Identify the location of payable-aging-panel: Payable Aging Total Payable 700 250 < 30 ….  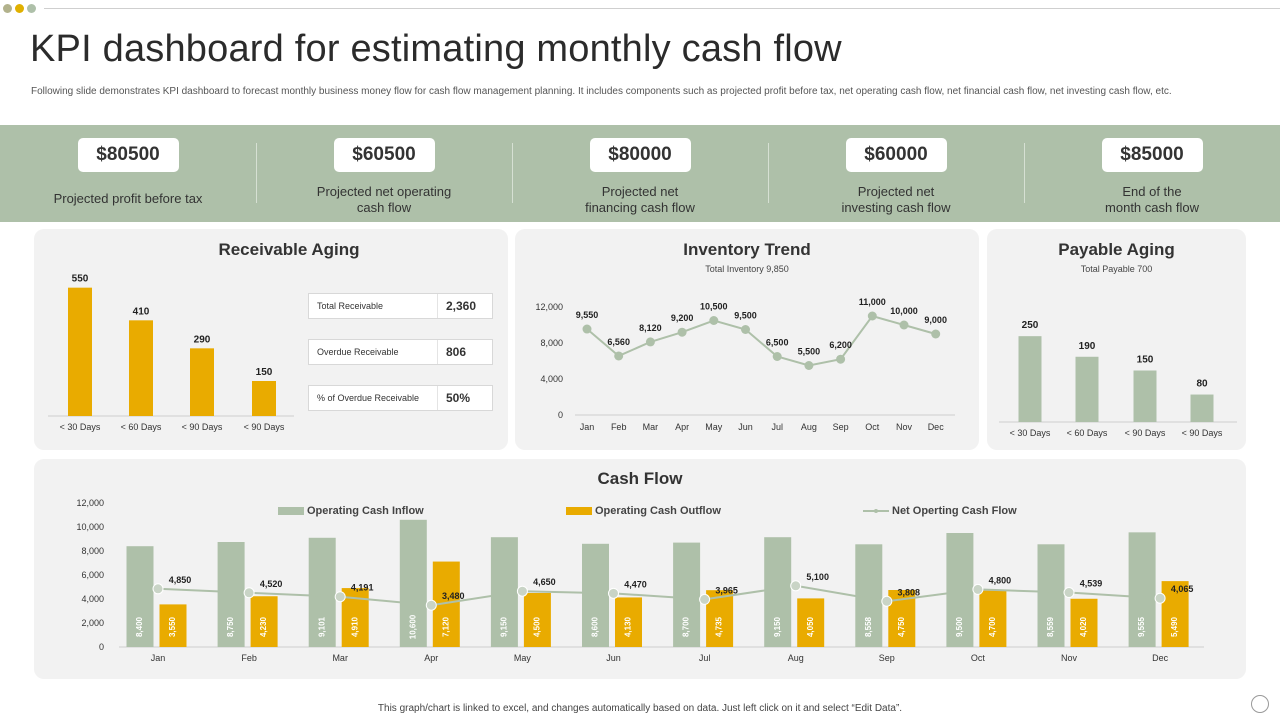
(1116, 339).